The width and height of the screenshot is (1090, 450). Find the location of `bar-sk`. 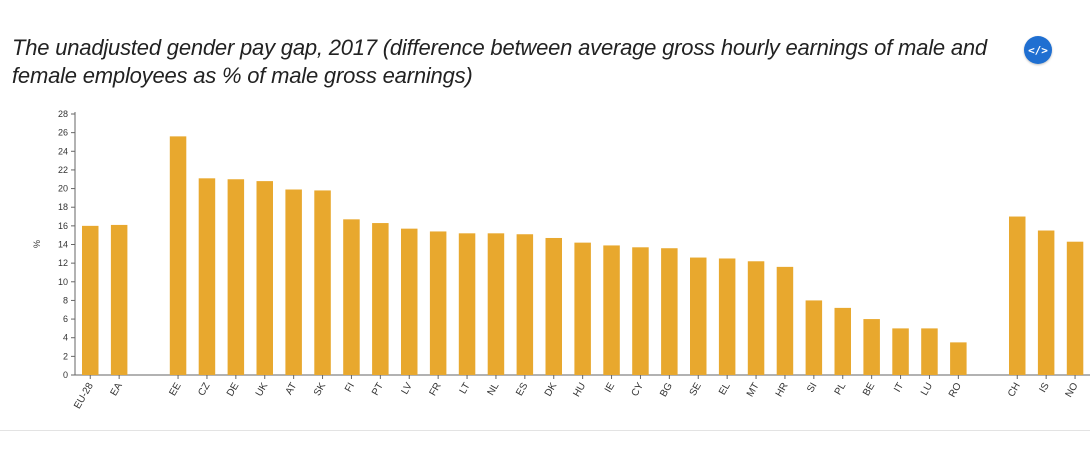

bar-sk is located at coordinates (322, 282).